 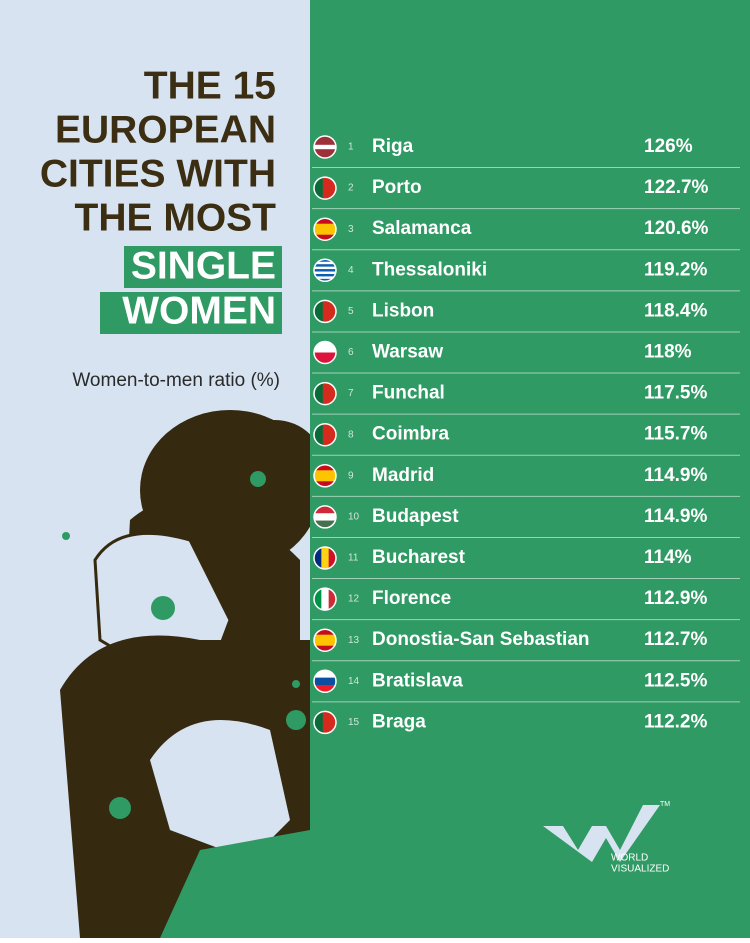 I want to click on city: Lisbon, so click(x=403, y=310).